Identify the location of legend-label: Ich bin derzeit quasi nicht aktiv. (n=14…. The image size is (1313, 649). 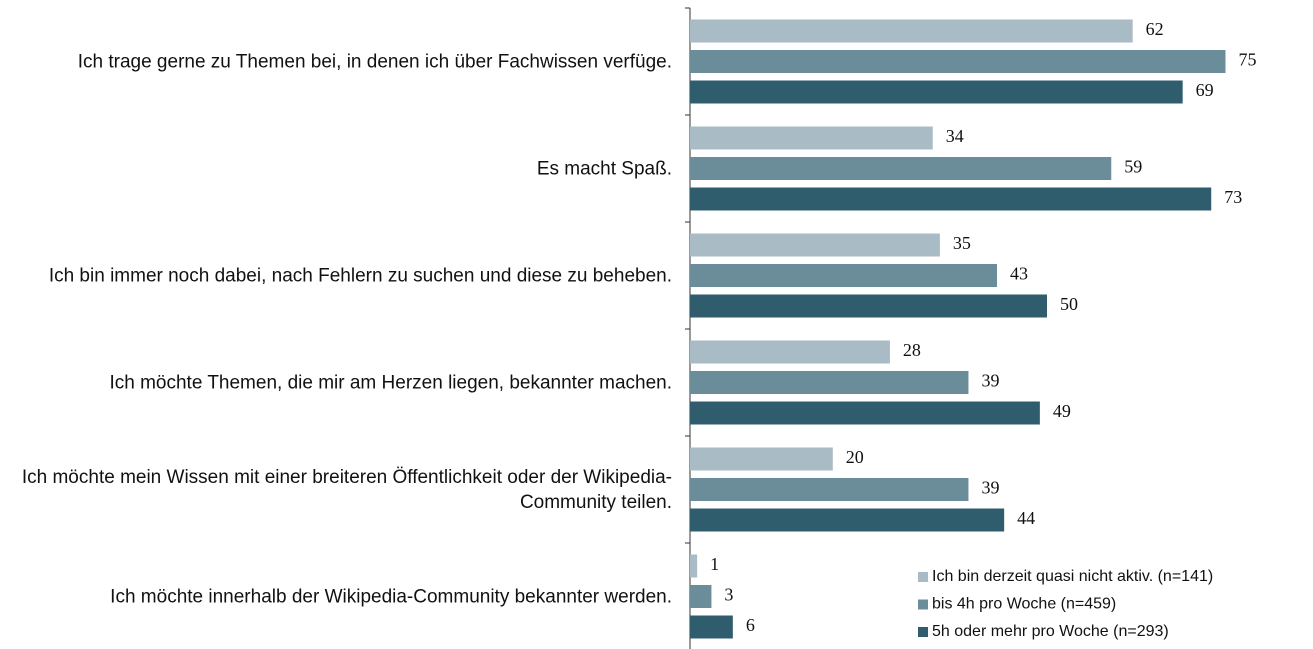
(1072, 576).